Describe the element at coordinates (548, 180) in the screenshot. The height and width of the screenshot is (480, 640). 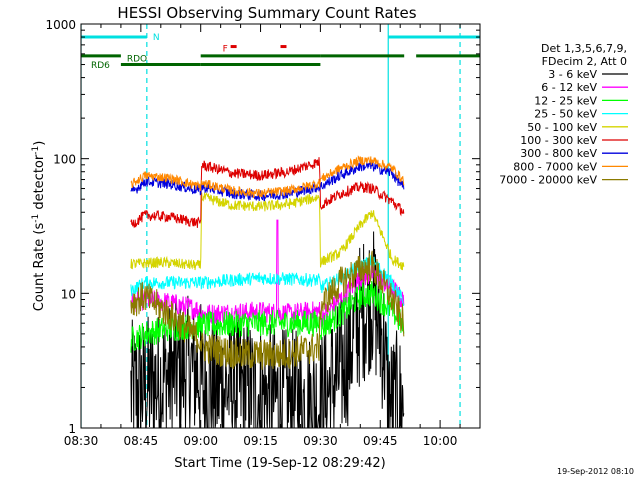
I see `legend-label: 7000 - 20000 keV` at that location.